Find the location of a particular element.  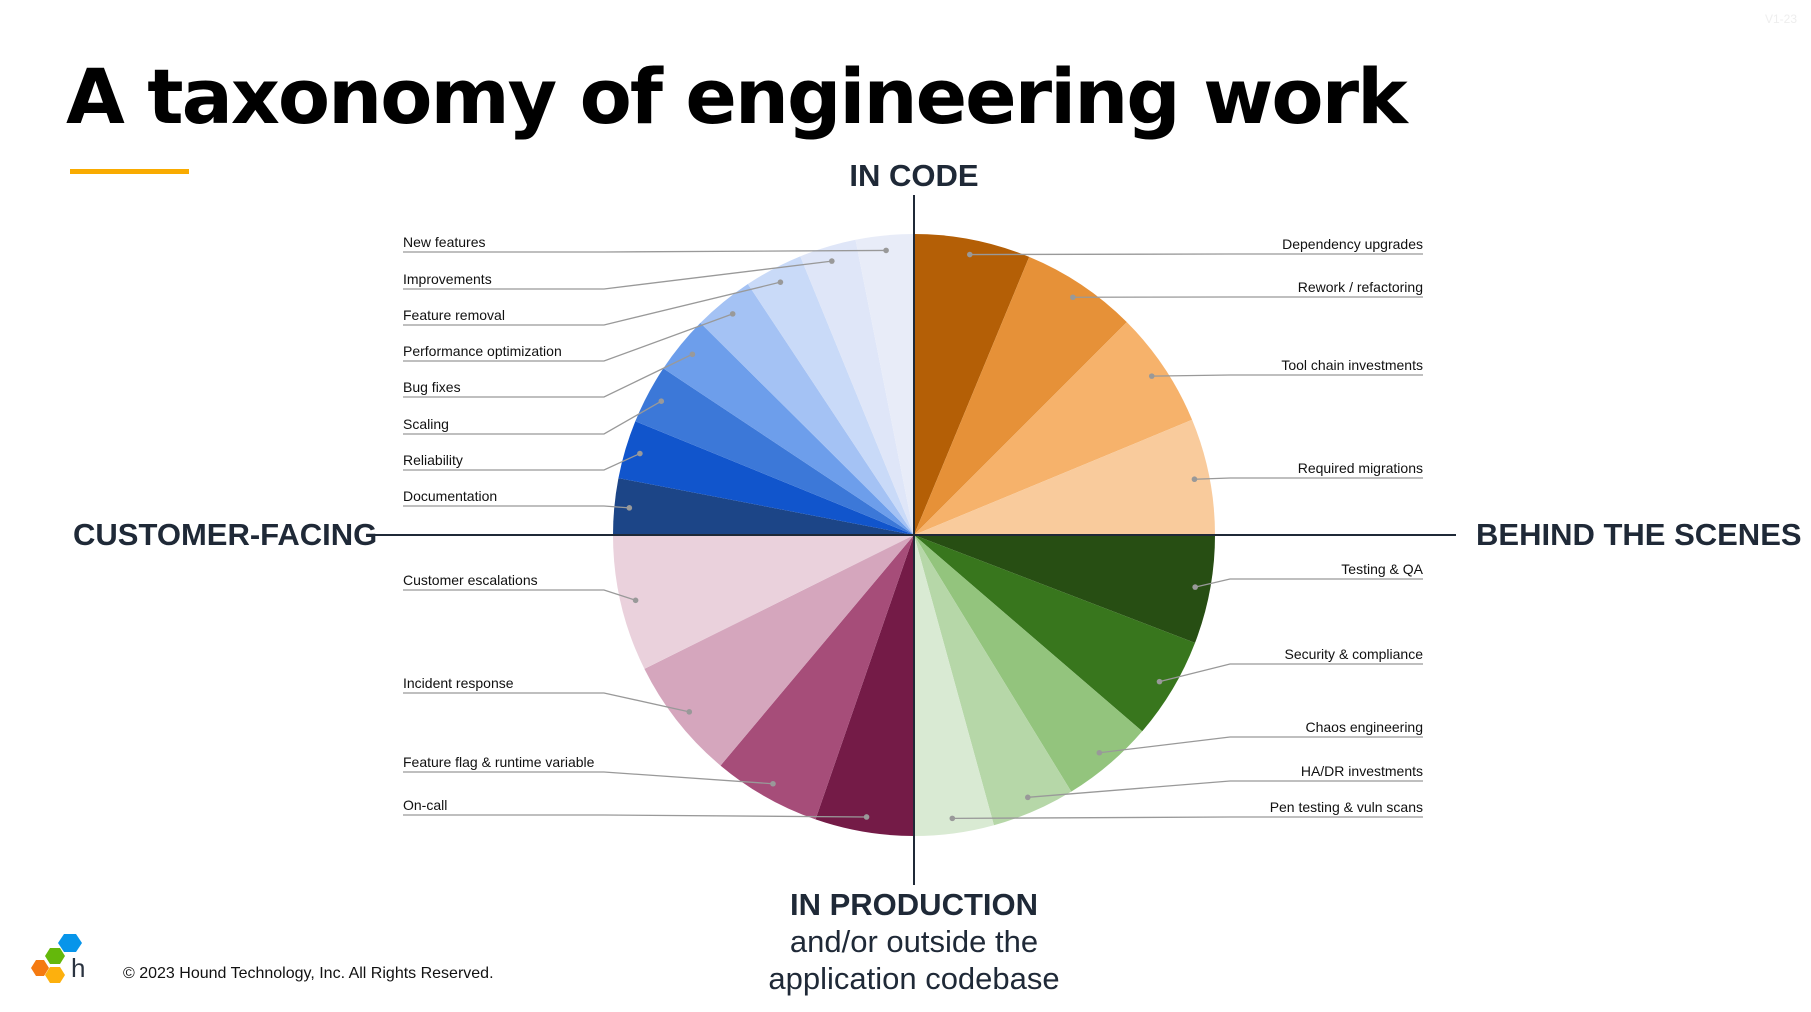

slice-label: Dependency upgrades is located at coordinates (1352, 244).